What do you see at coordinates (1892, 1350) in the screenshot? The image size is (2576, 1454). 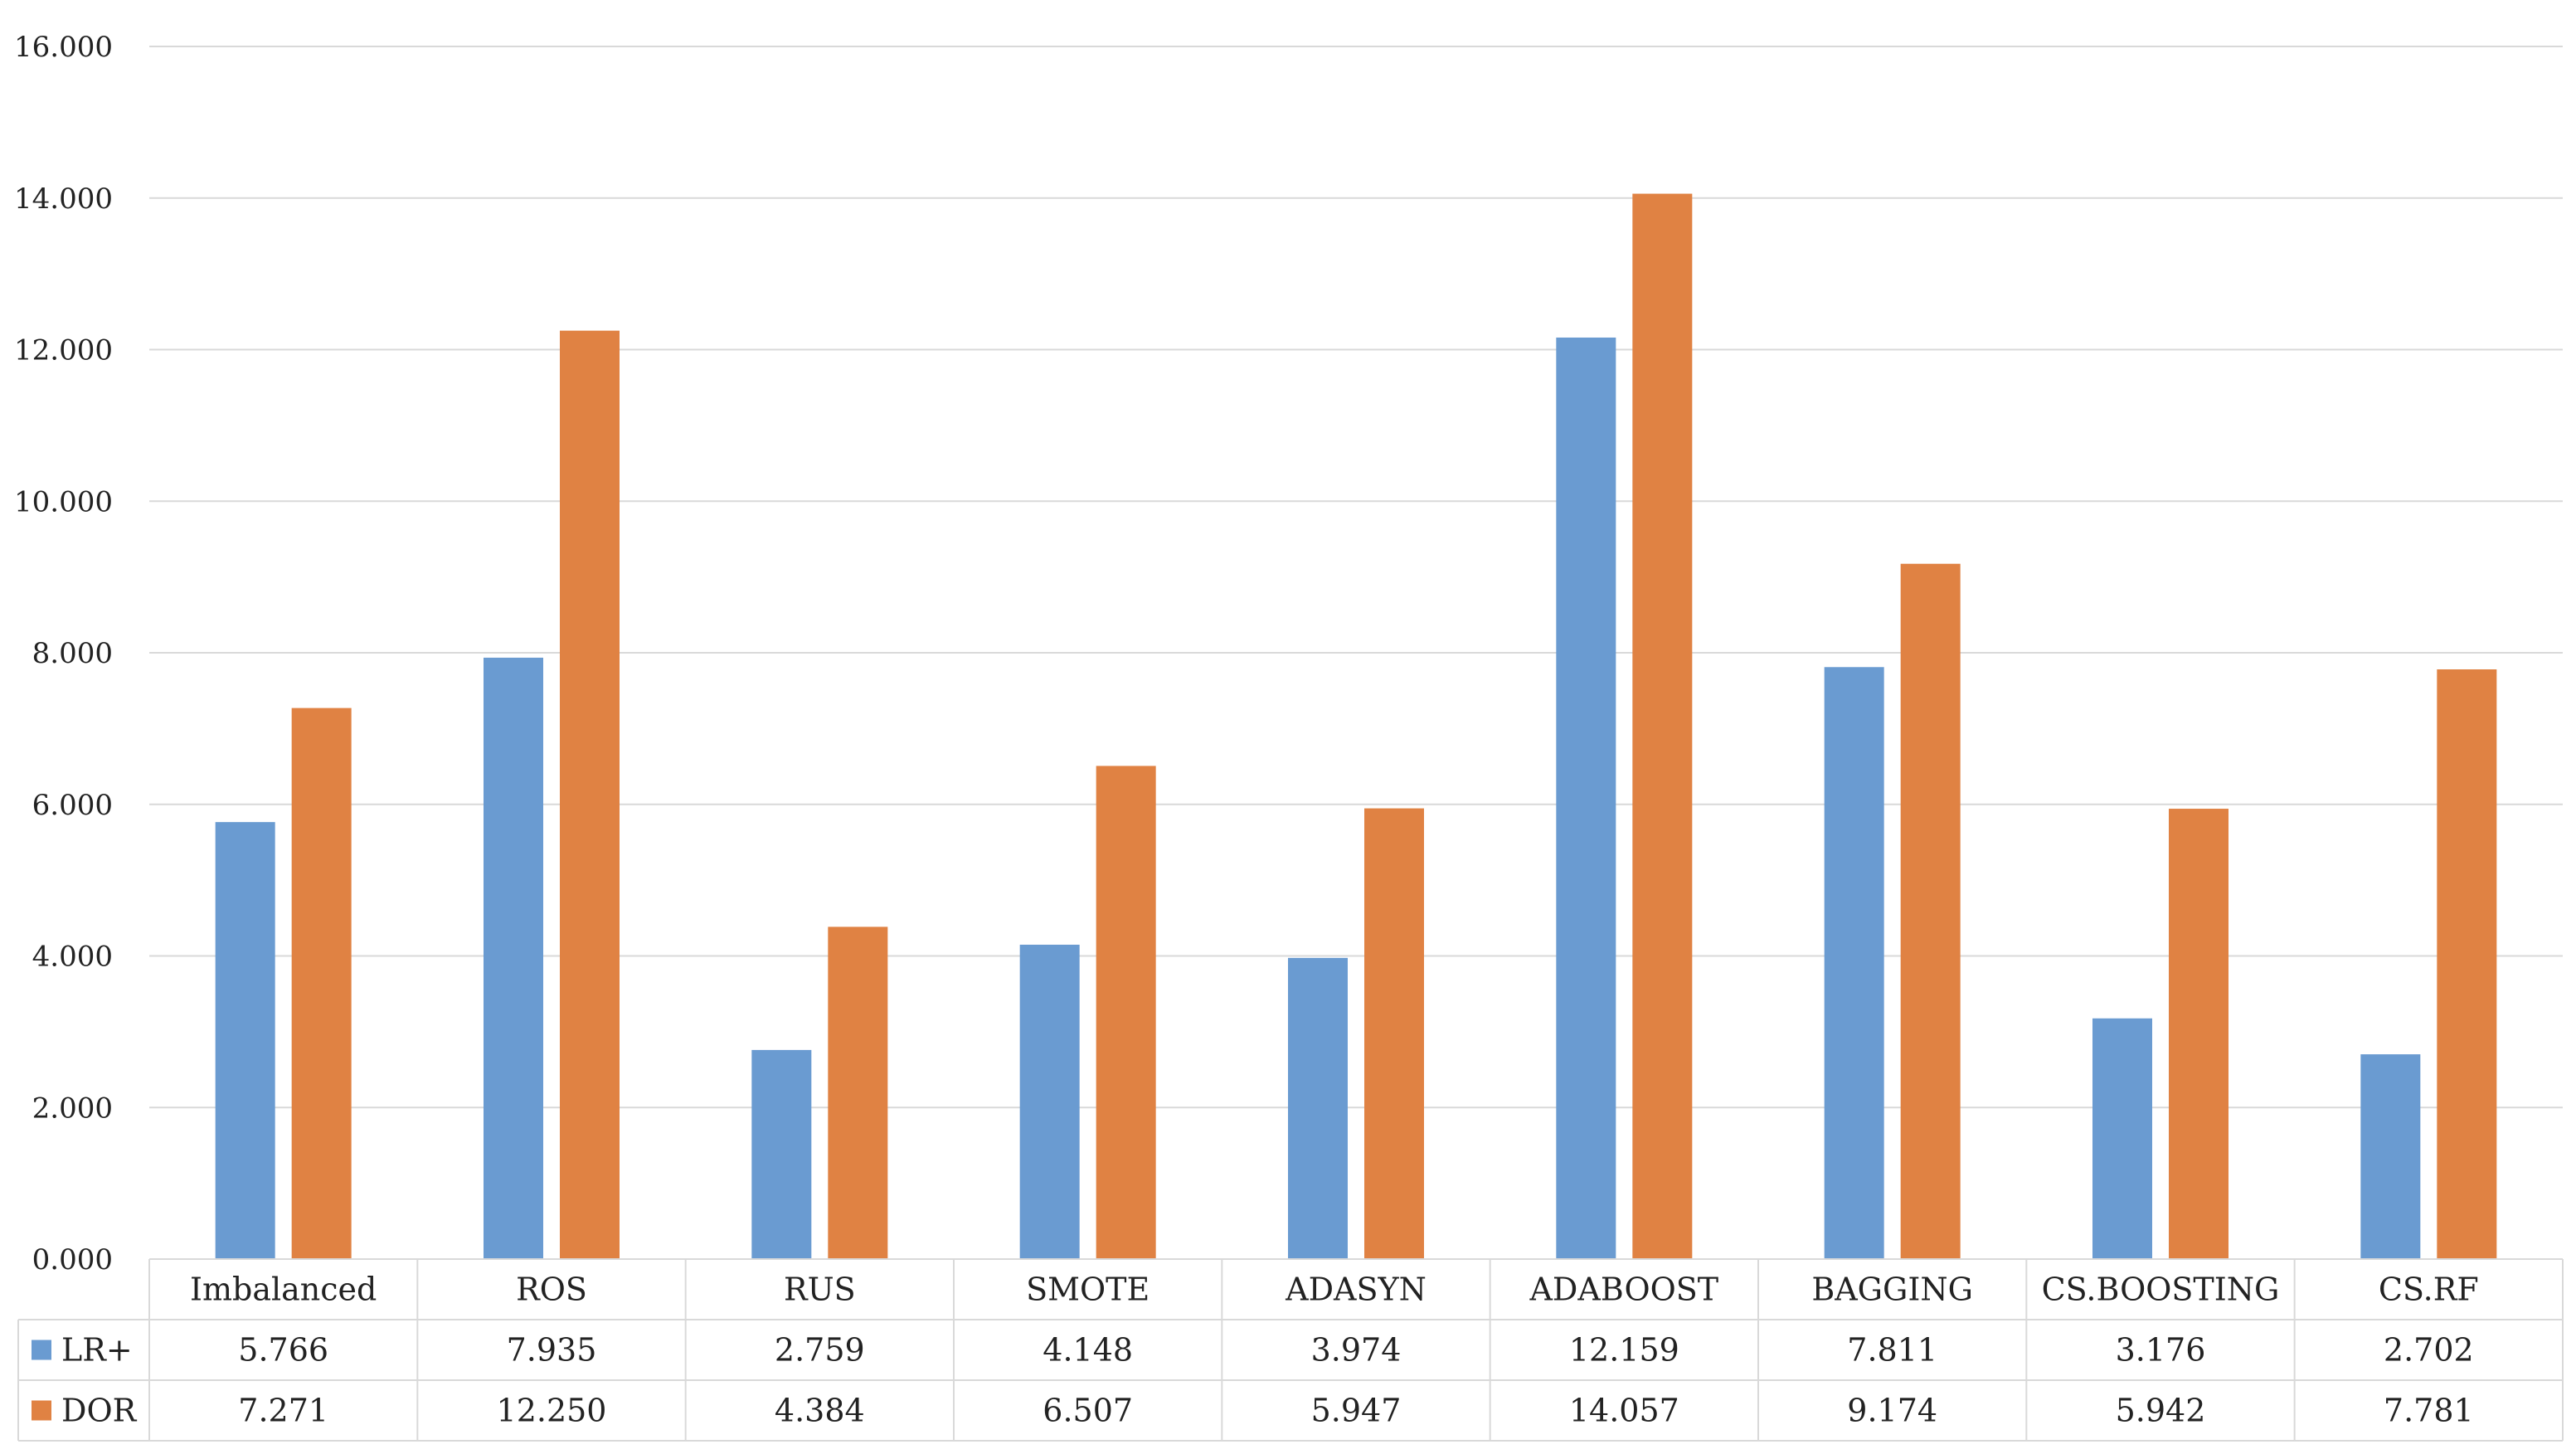 I see `data-label: 7.811` at bounding box center [1892, 1350].